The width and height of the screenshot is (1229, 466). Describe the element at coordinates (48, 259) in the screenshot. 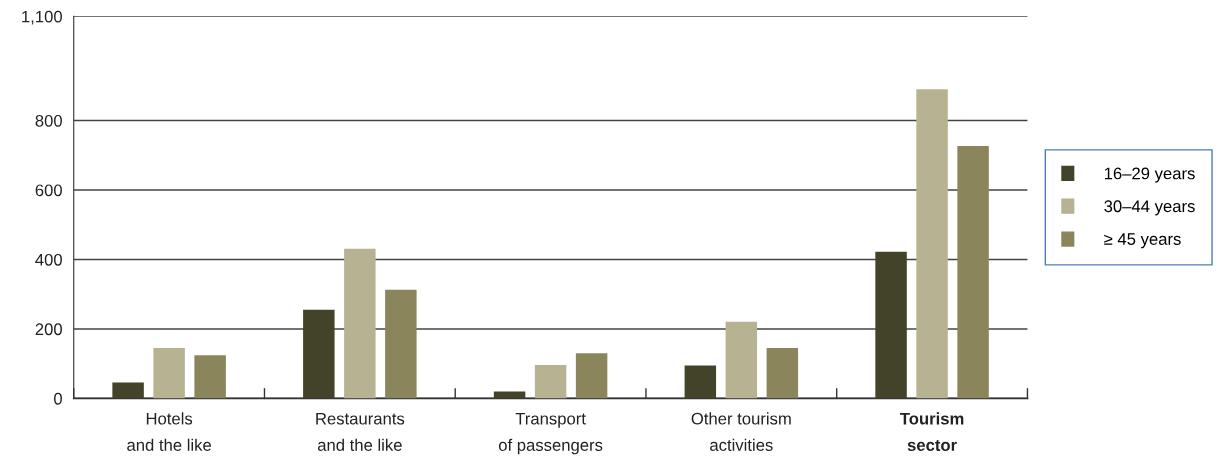

I see `y-tick-label: 400` at that location.